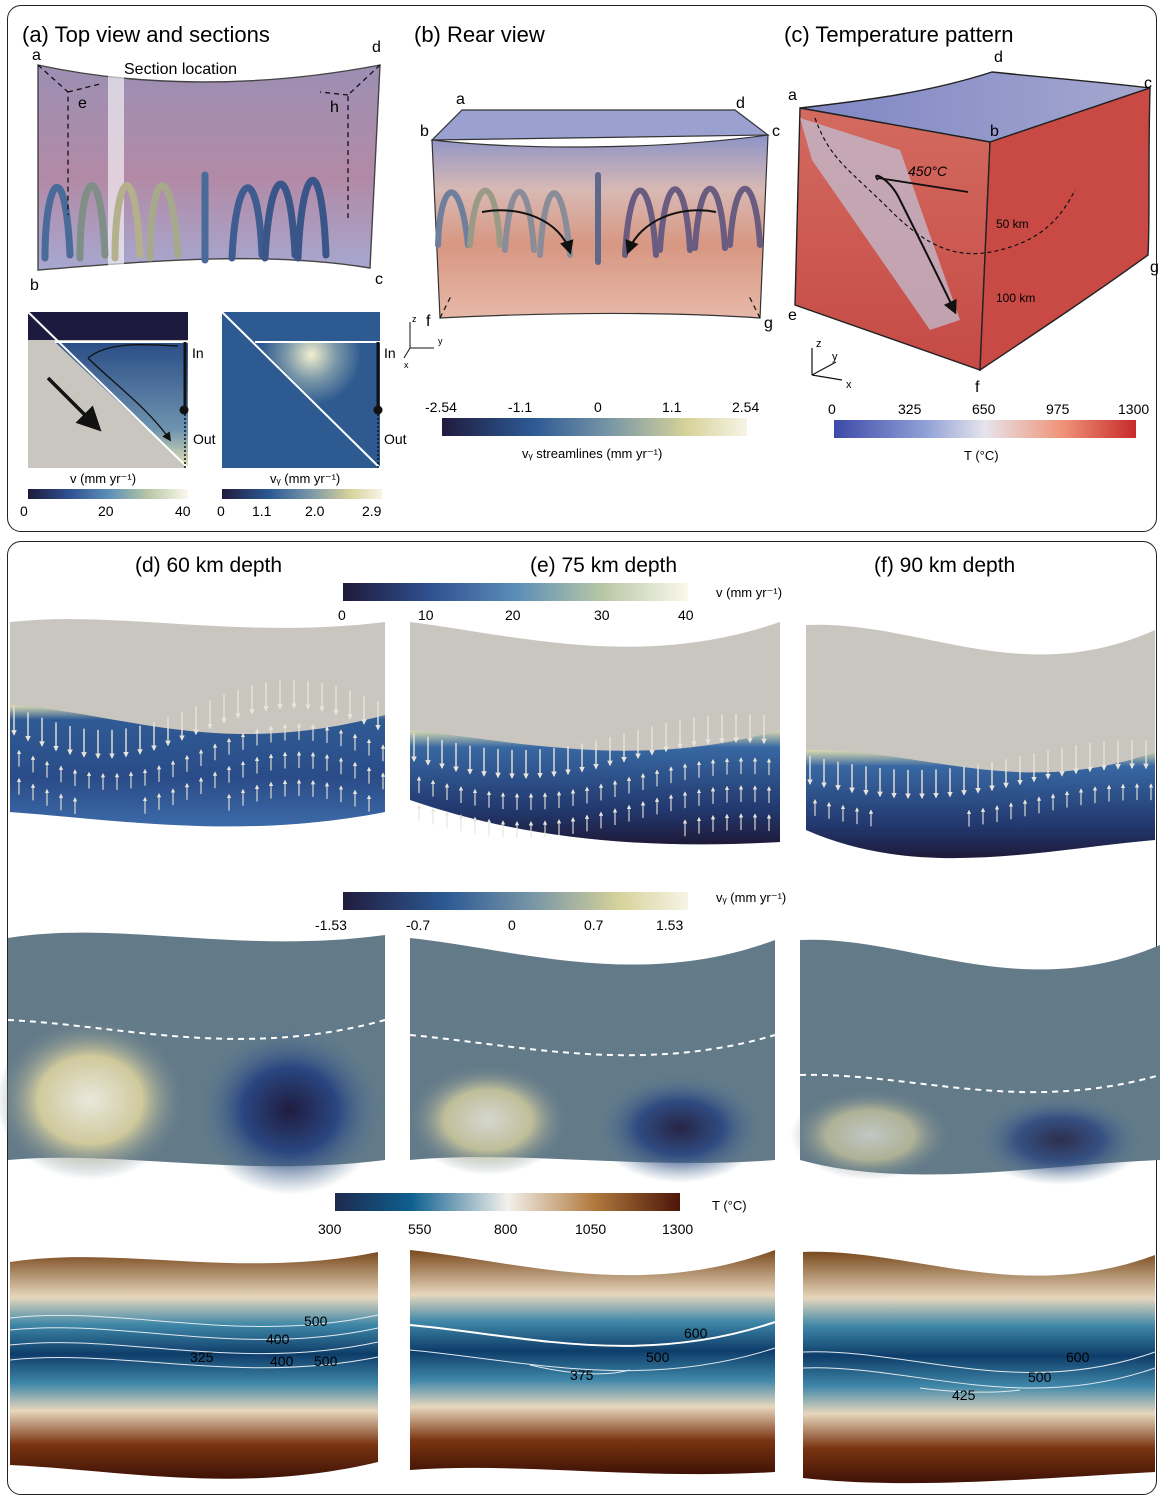  I want to click on column-d-title: (d) 60 km depth, so click(208, 565).